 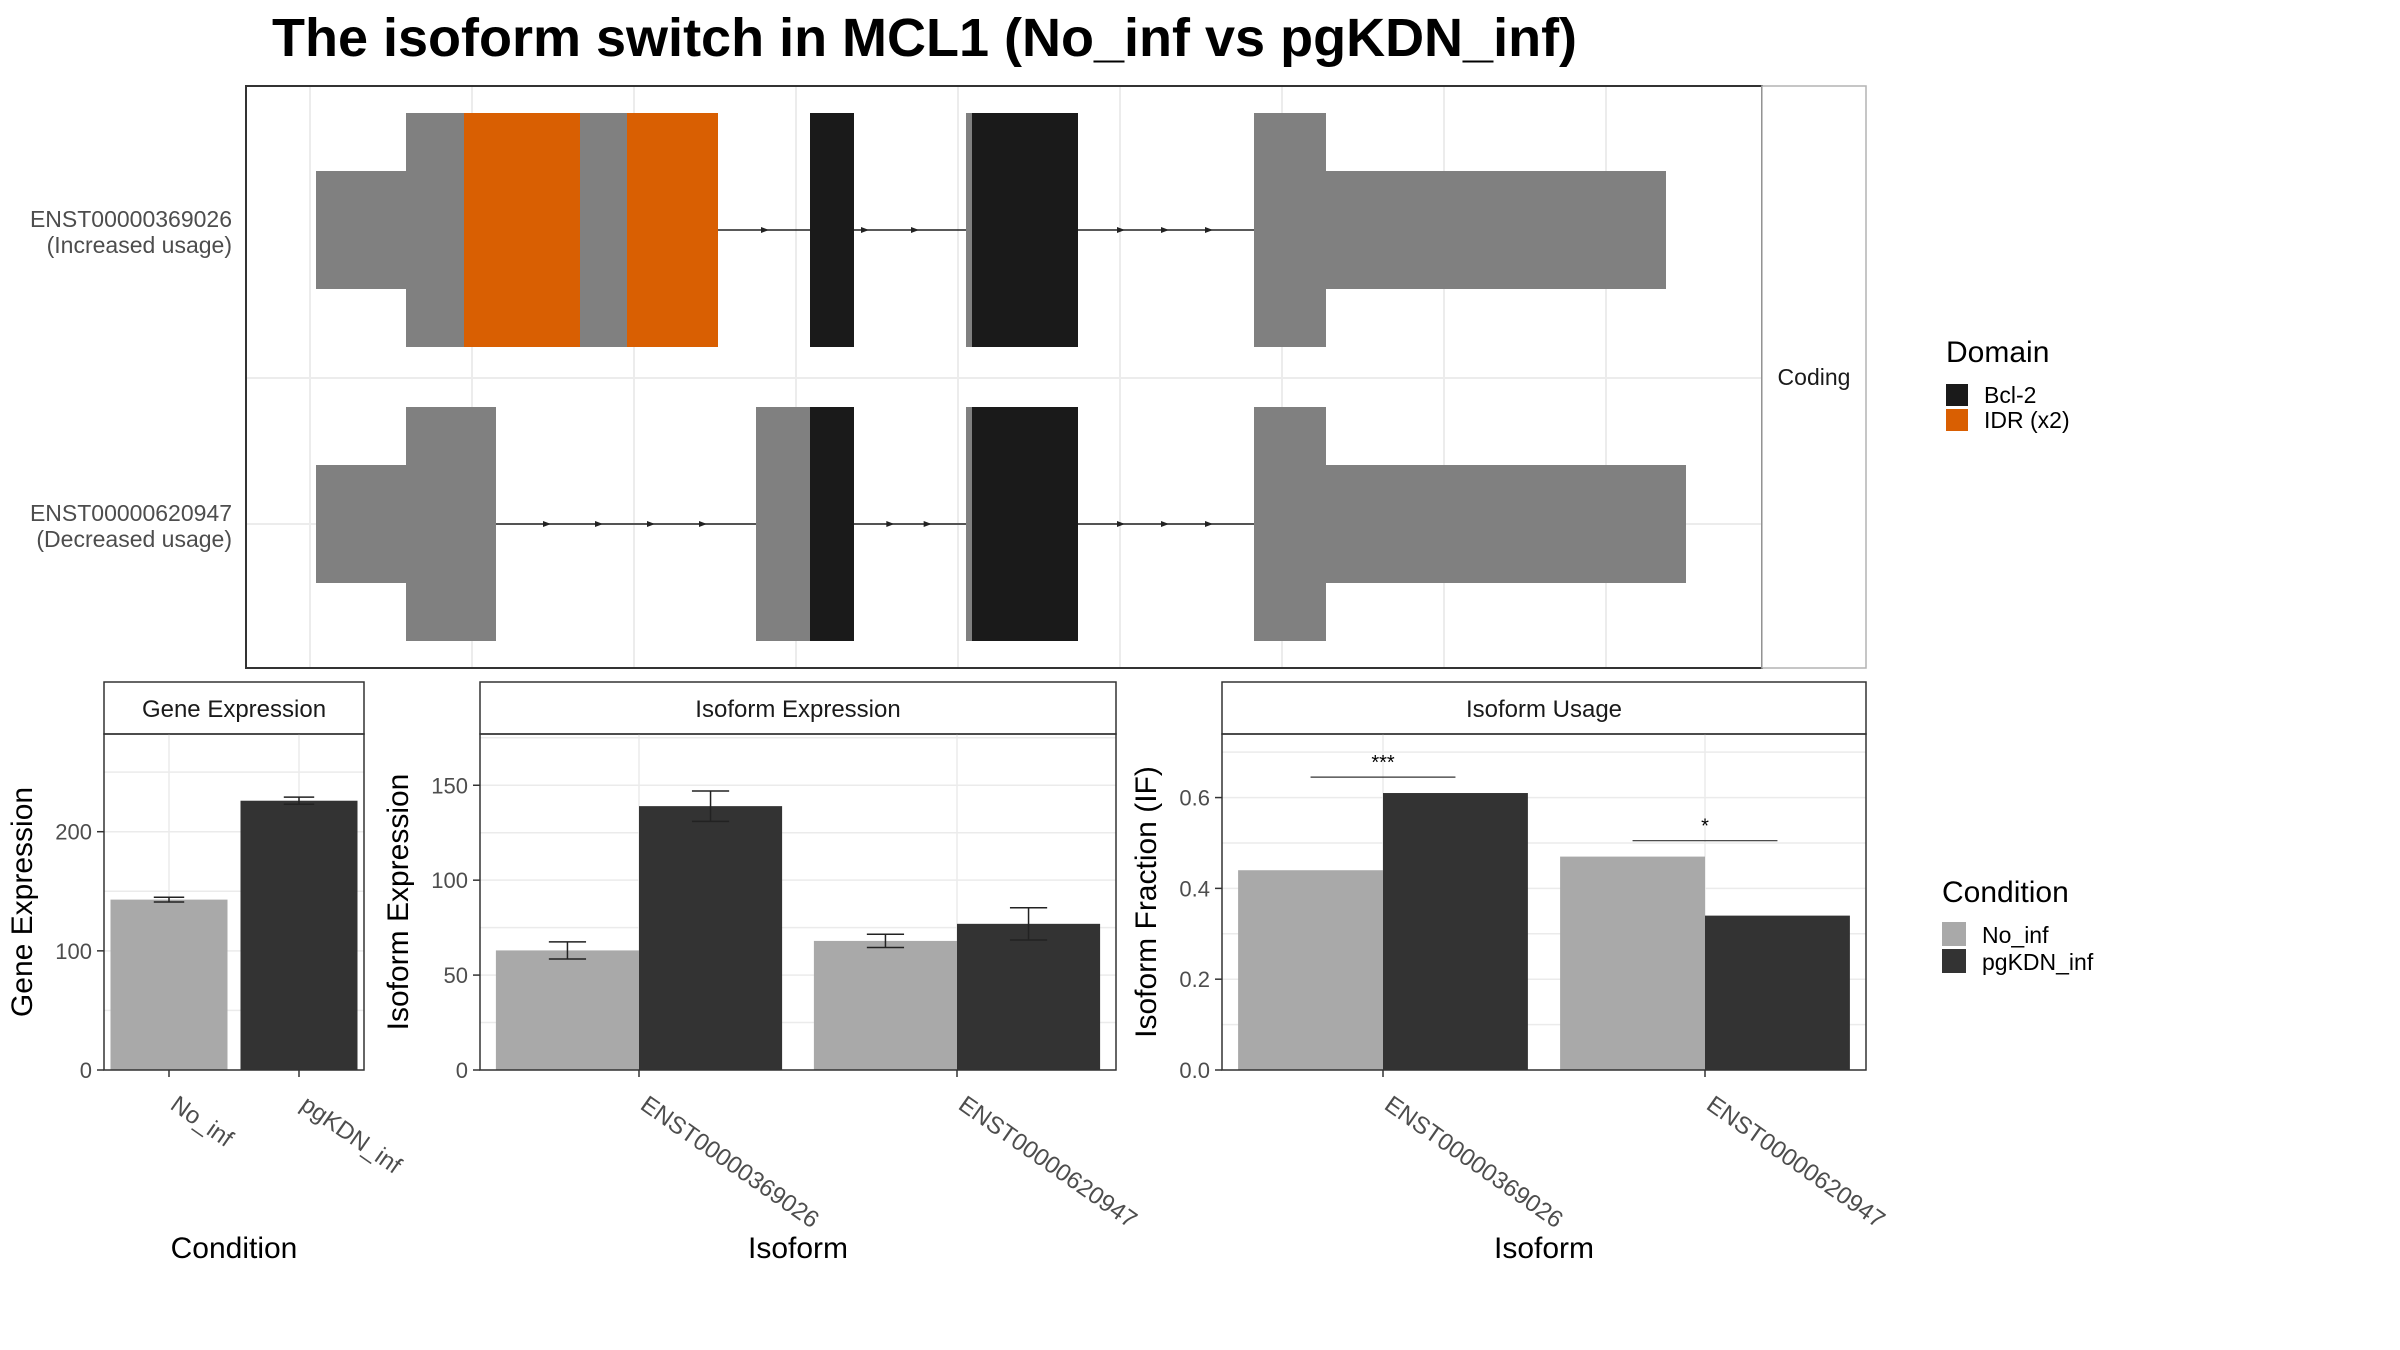 What do you see at coordinates (1705, 827) in the screenshot?
I see `significance-label: *` at bounding box center [1705, 827].